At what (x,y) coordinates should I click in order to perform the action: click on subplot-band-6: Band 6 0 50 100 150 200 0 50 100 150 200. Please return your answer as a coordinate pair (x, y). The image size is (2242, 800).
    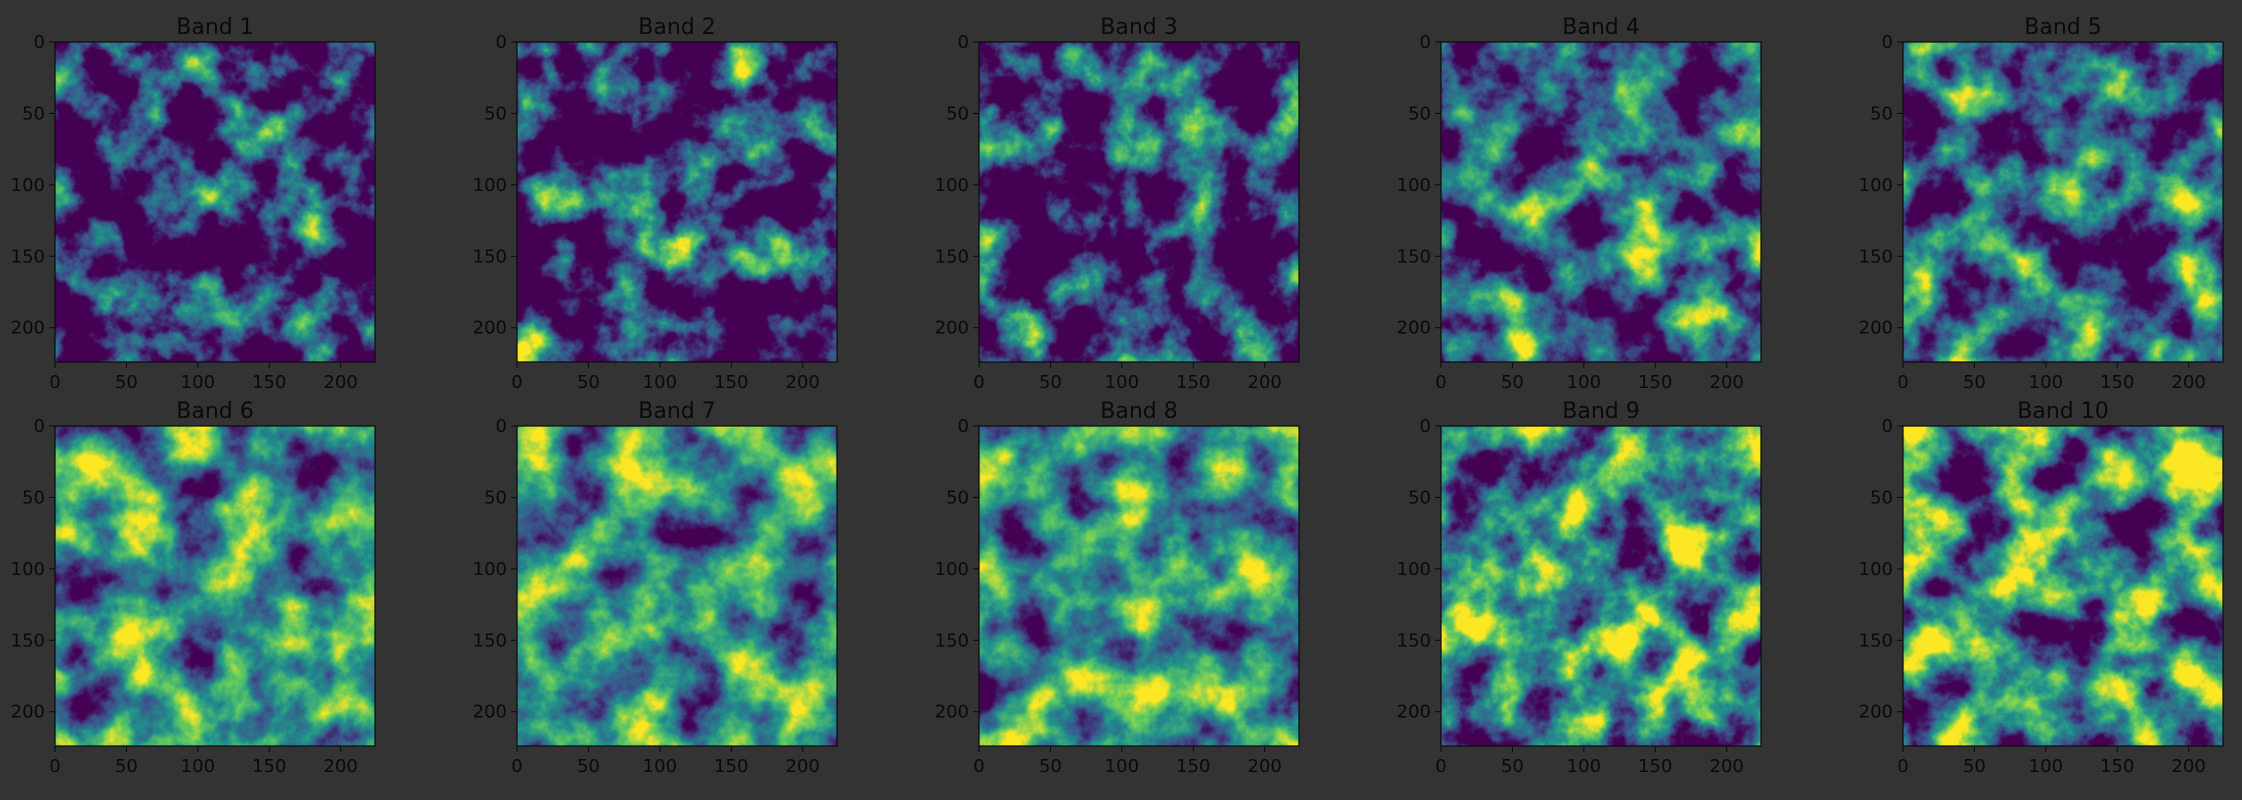
    Looking at the image, I should click on (193, 588).